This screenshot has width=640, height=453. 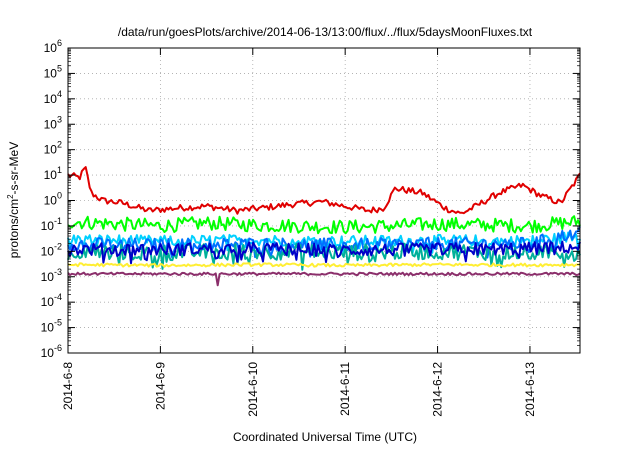 I want to click on y-tick-label: 10¹, so click(x=53, y=173).